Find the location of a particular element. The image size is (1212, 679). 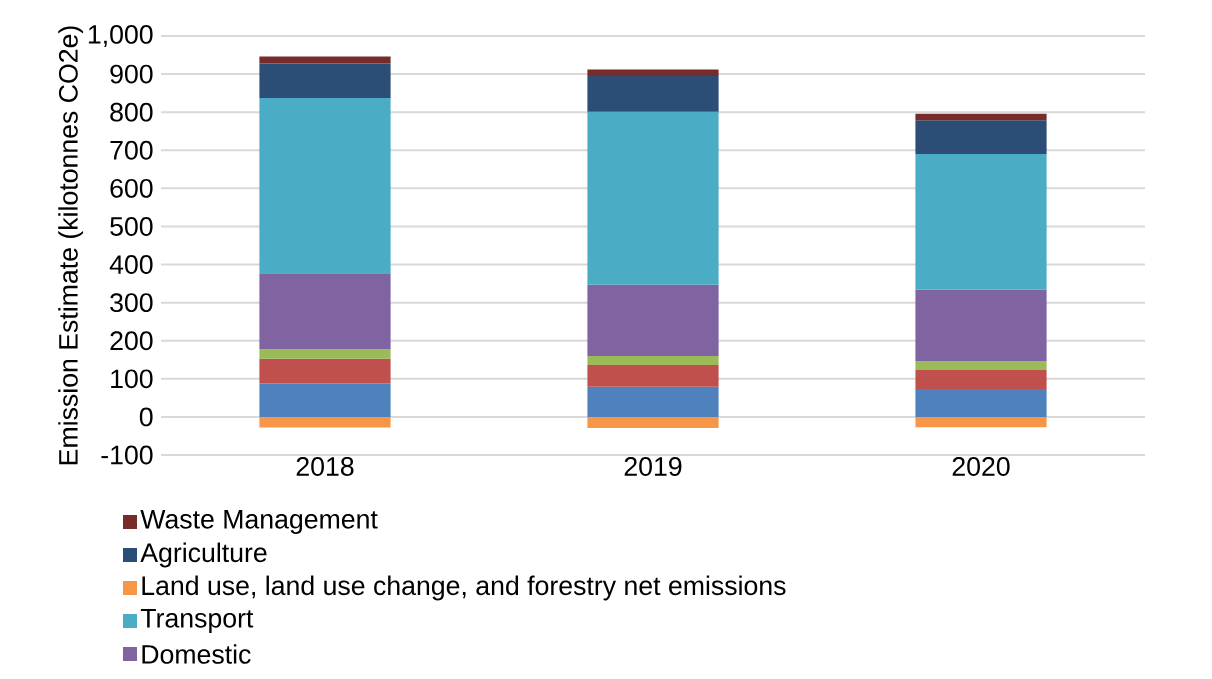

y-tick-label: 700 is located at coordinates (131, 150).